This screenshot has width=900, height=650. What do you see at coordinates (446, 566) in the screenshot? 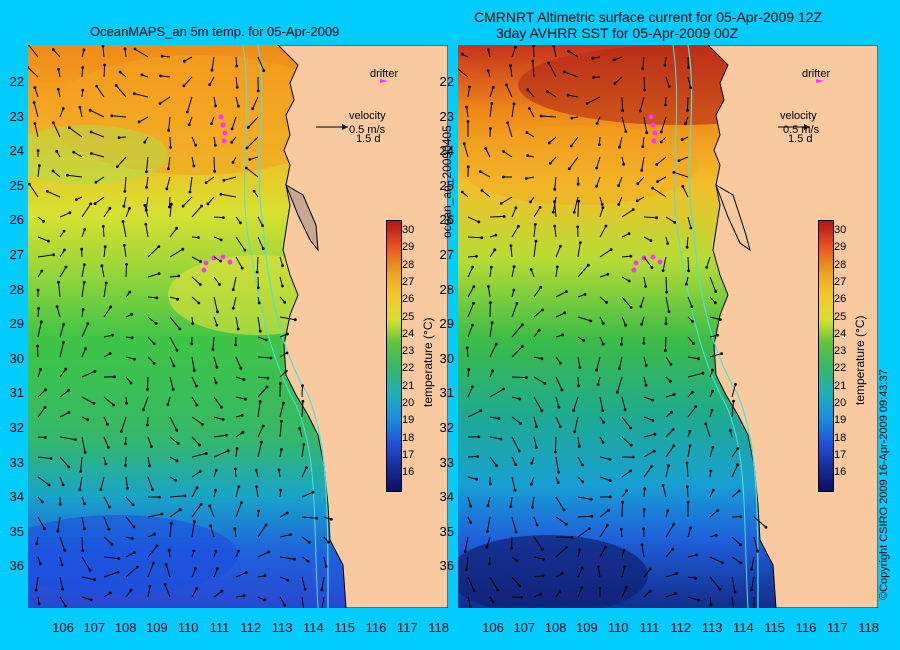
I see `latitude-tick-label: 36` at bounding box center [446, 566].